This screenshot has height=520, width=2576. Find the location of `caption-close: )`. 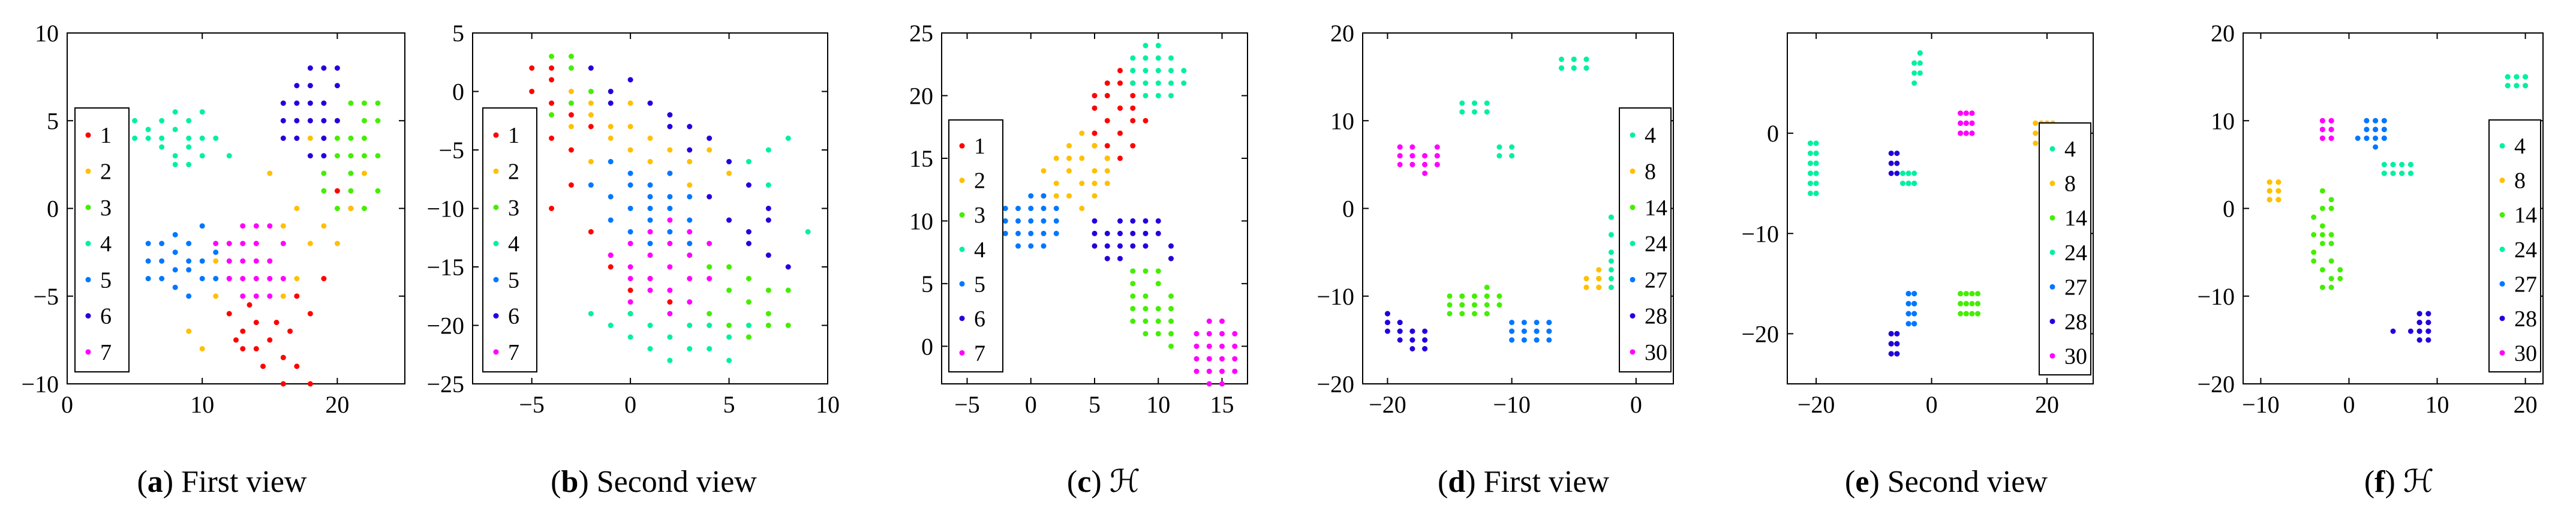

caption-close: ) is located at coordinates (1470, 482).